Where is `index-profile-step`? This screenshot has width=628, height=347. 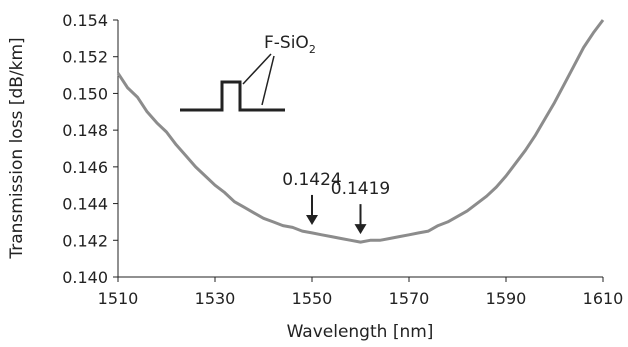 index-profile-step is located at coordinates (232, 96).